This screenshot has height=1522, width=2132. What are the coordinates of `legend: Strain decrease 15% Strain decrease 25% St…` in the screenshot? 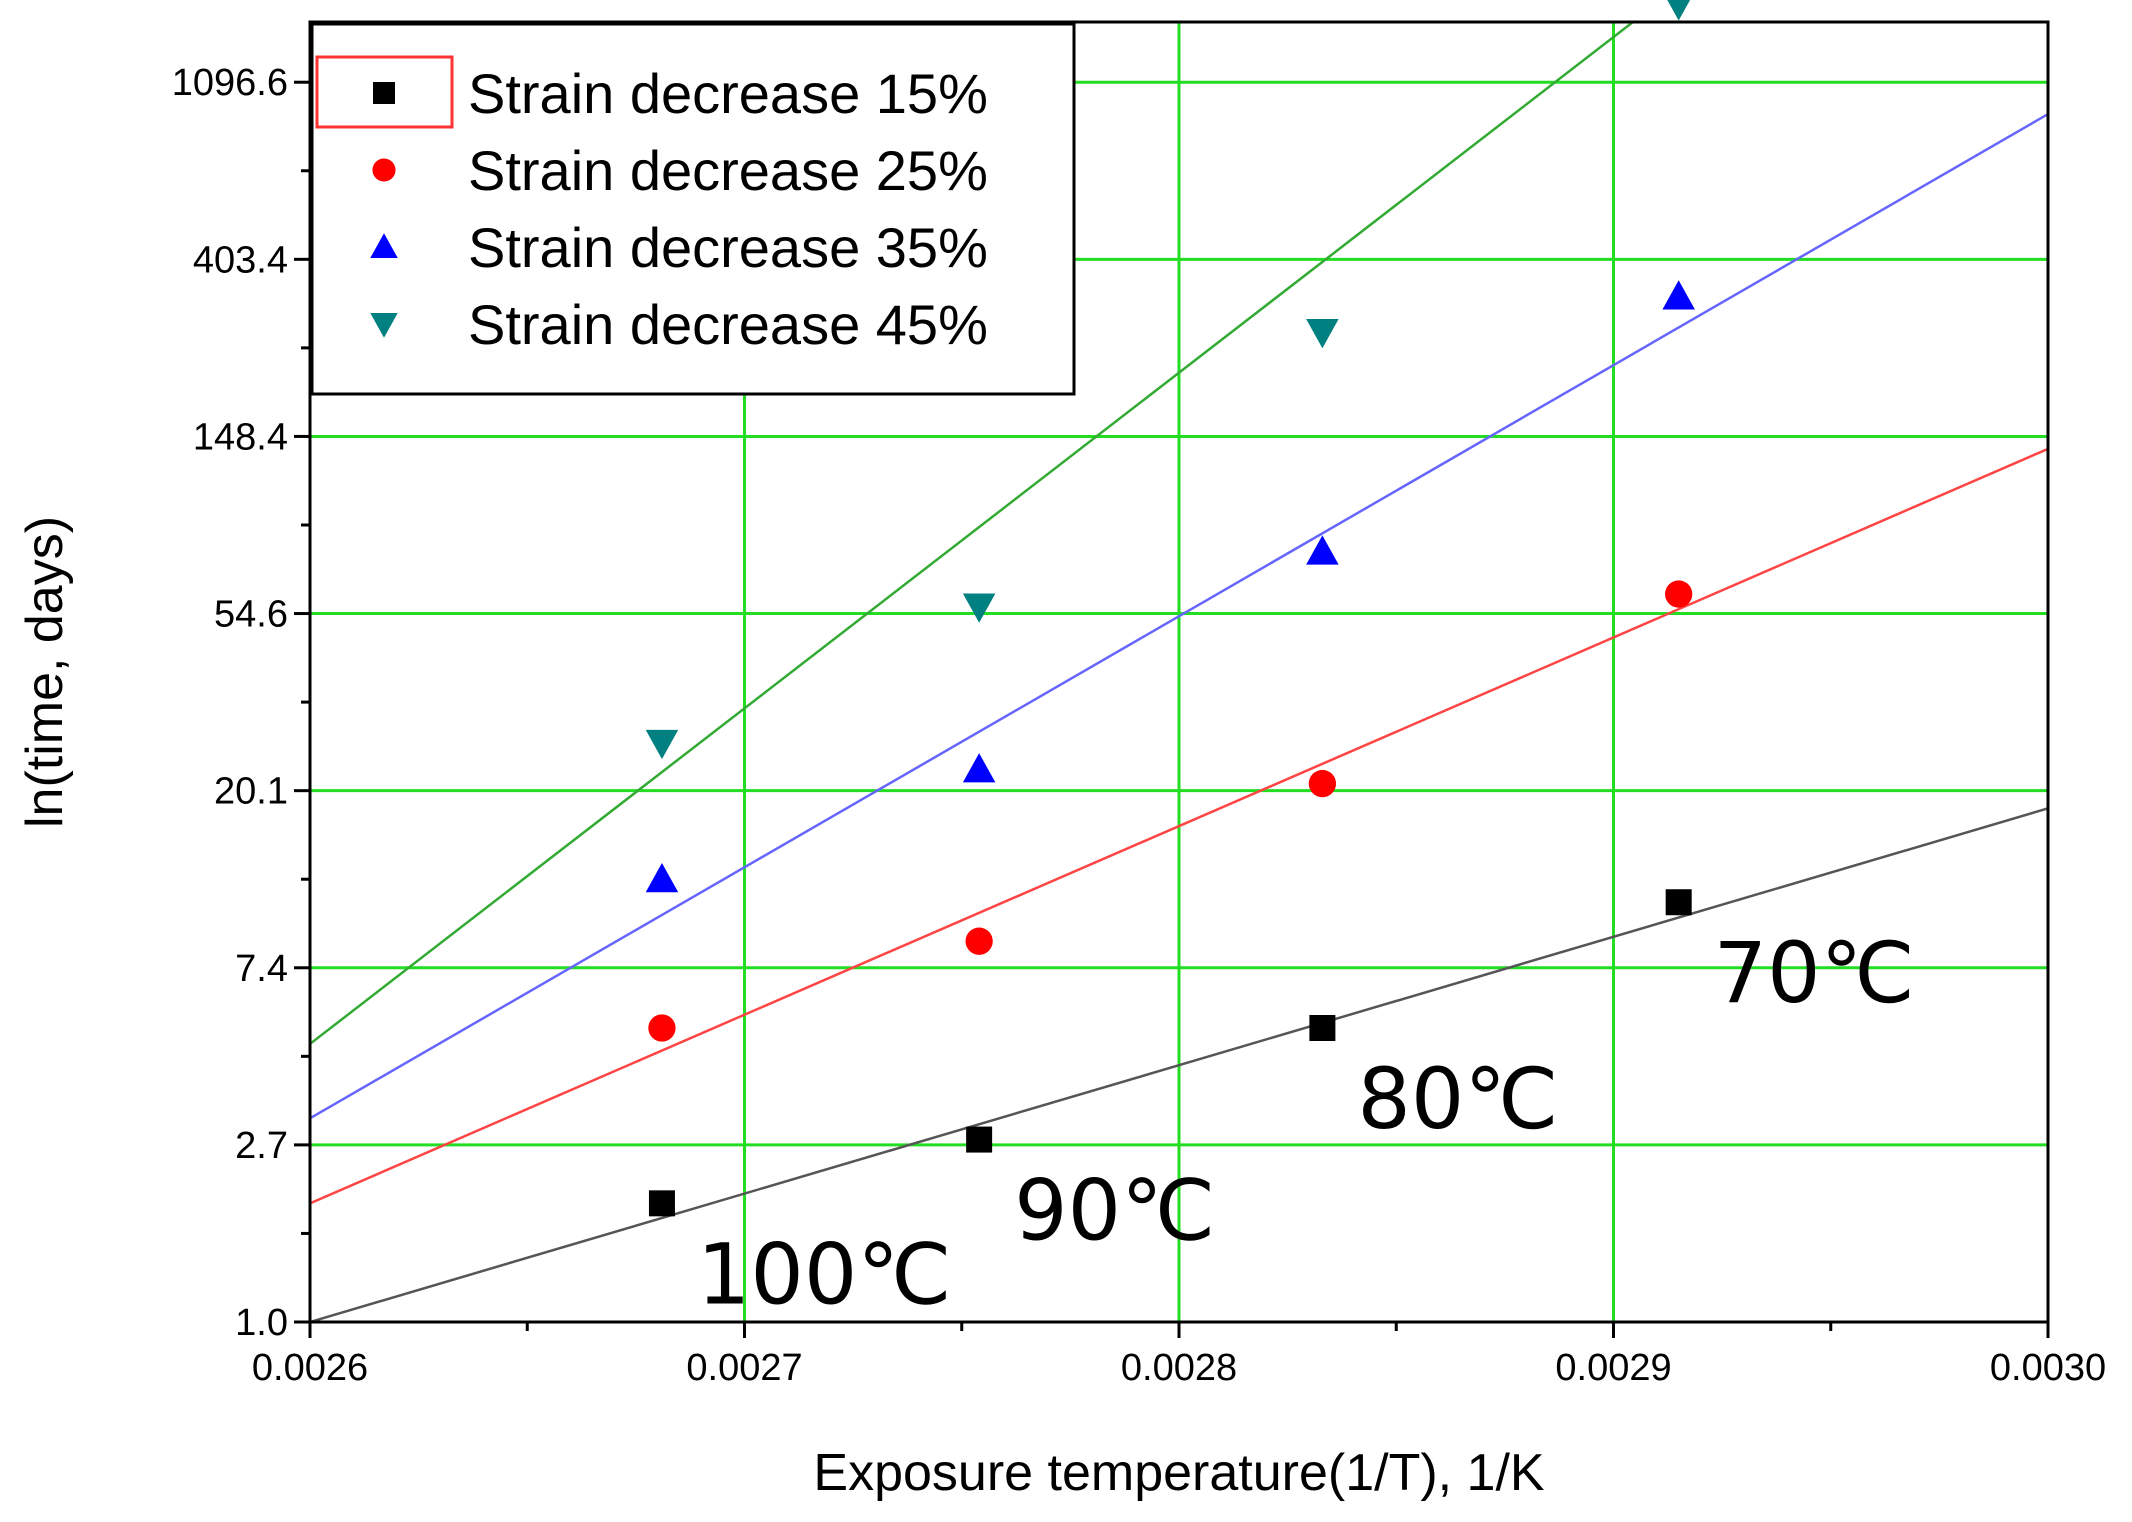 It's located at (693, 209).